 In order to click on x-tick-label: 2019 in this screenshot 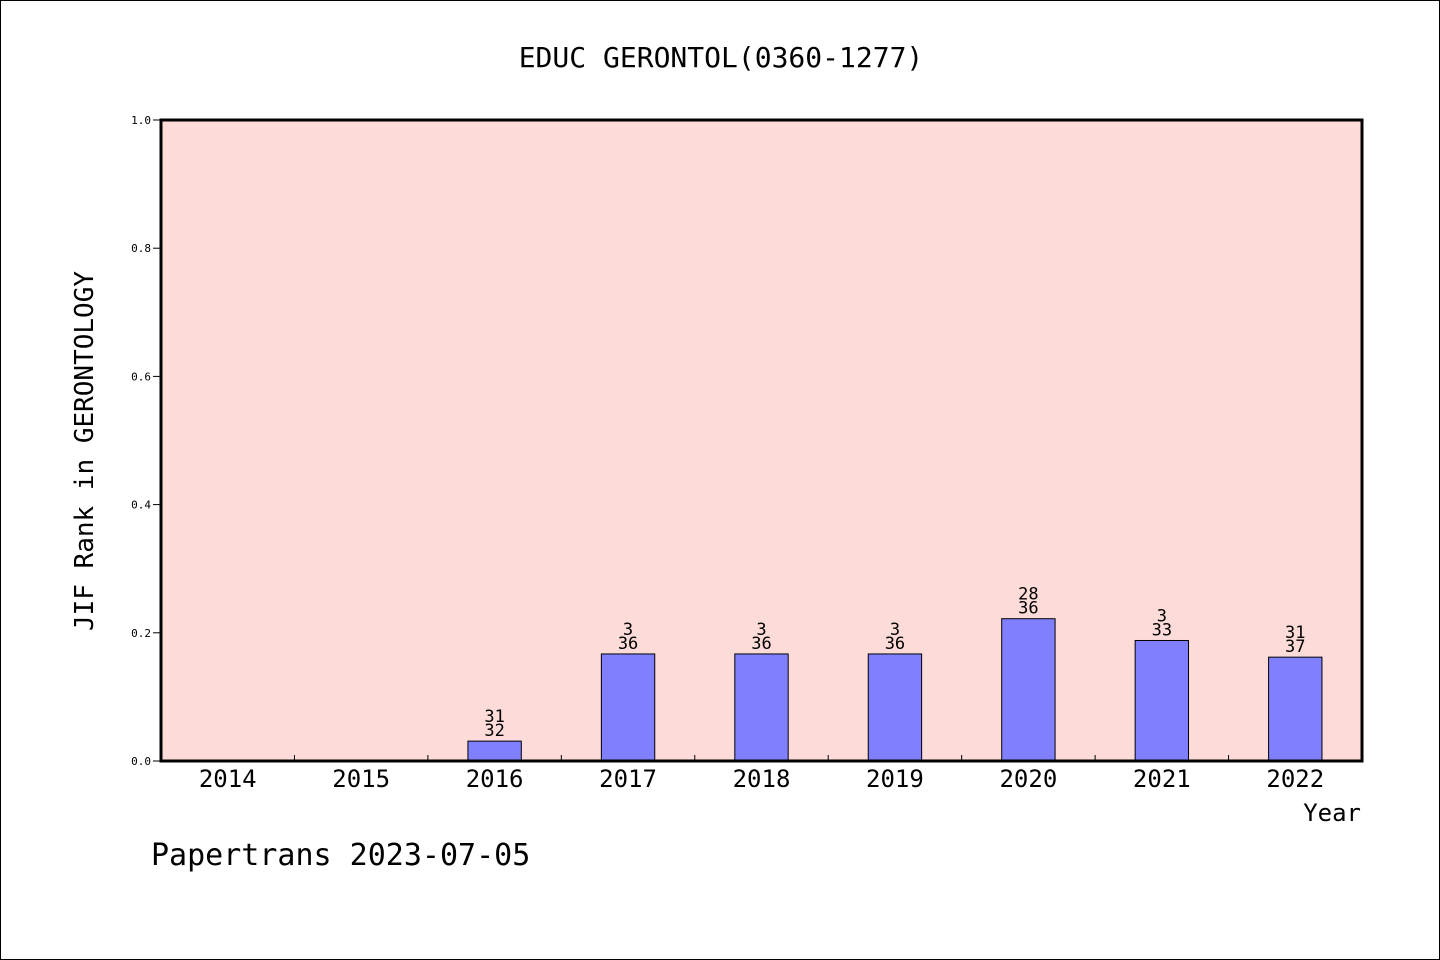, I will do `click(895, 779)`.